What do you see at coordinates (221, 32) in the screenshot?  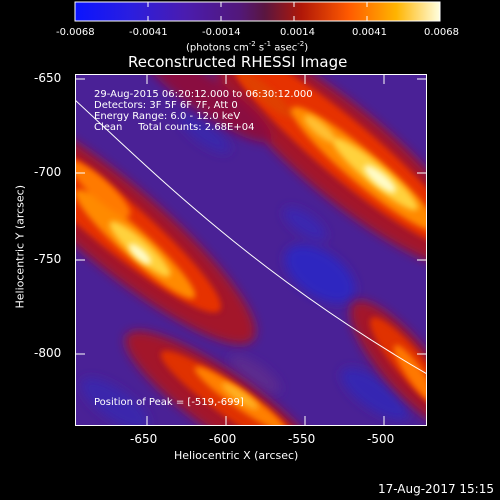 I see `colorbar-tick-label: -0.0014` at bounding box center [221, 32].